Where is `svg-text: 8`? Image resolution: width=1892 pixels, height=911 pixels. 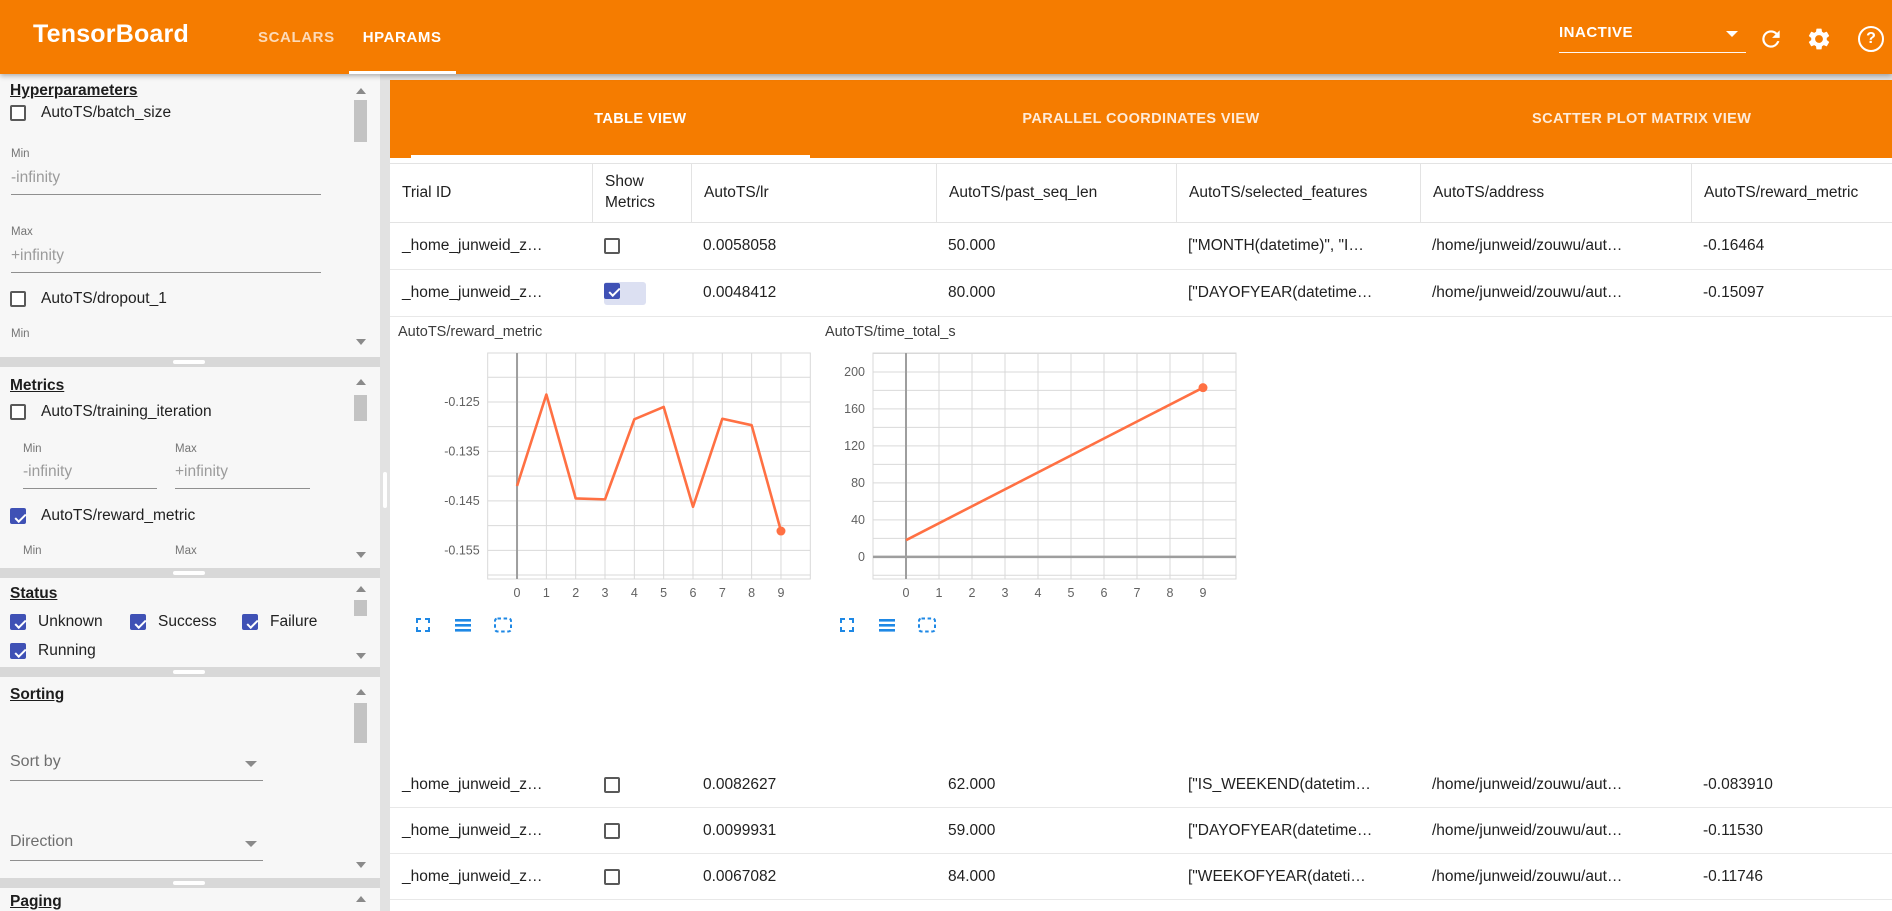 svg-text: 8 is located at coordinates (1170, 593).